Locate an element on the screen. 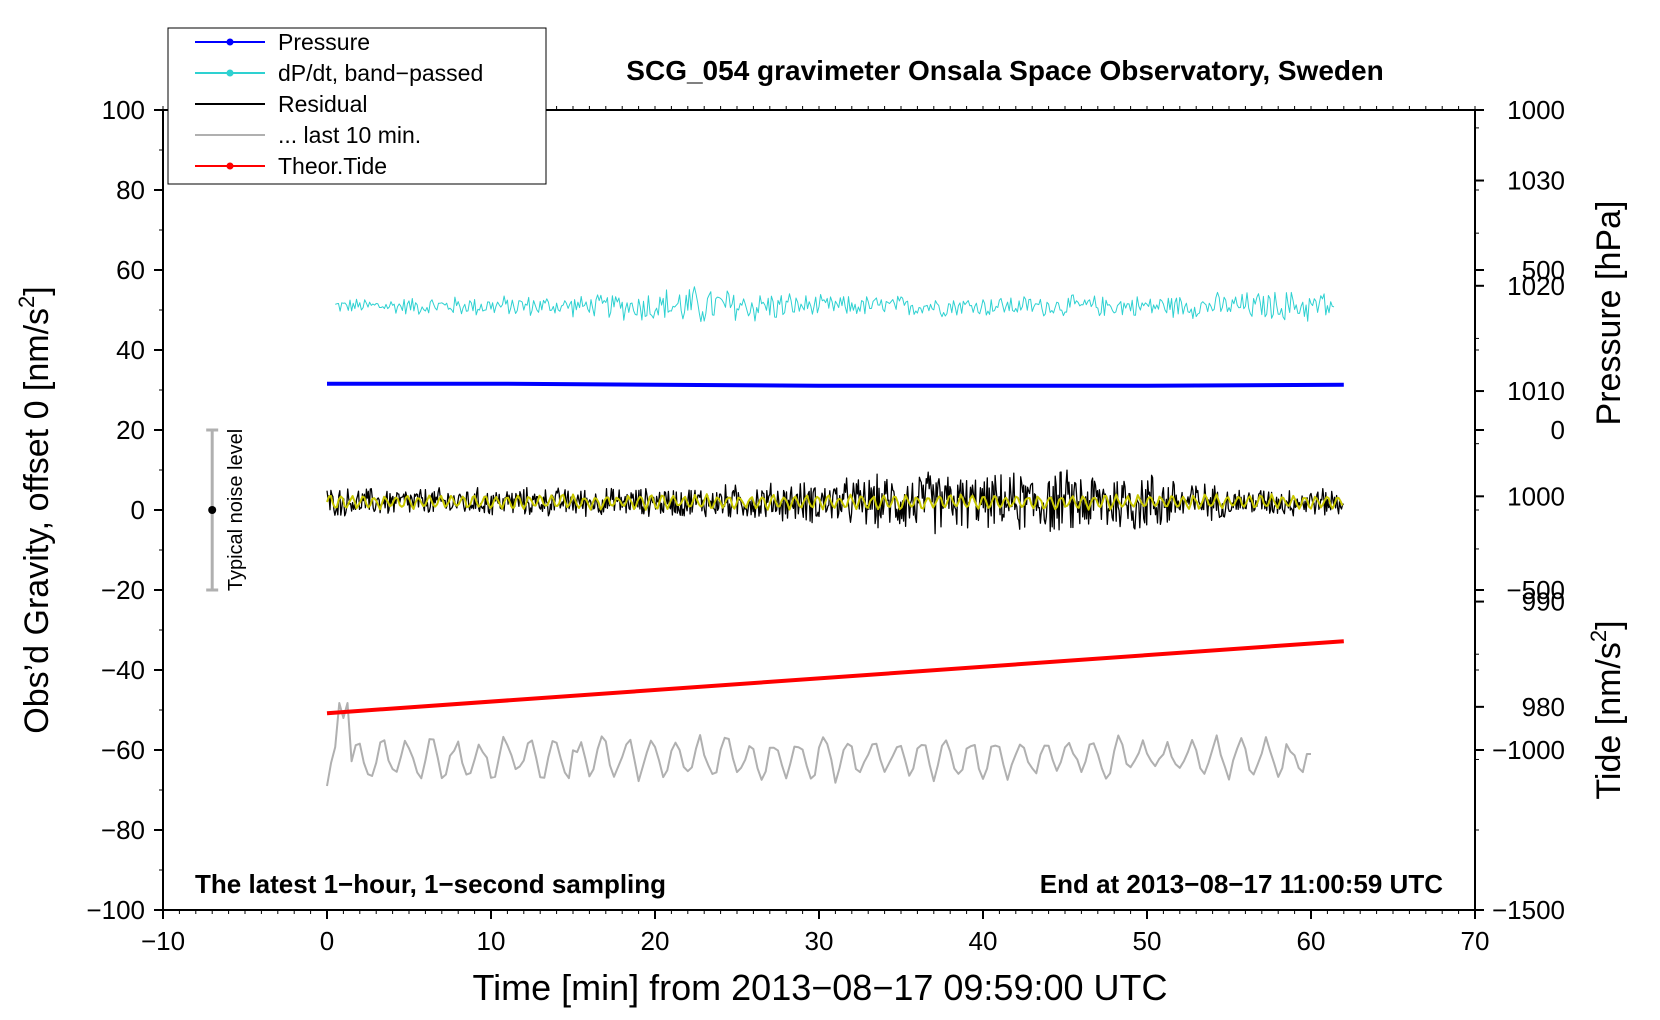 Image resolution: width=1660 pixels, height=1020 pixels. y-tick-label: 80 is located at coordinates (130, 190).